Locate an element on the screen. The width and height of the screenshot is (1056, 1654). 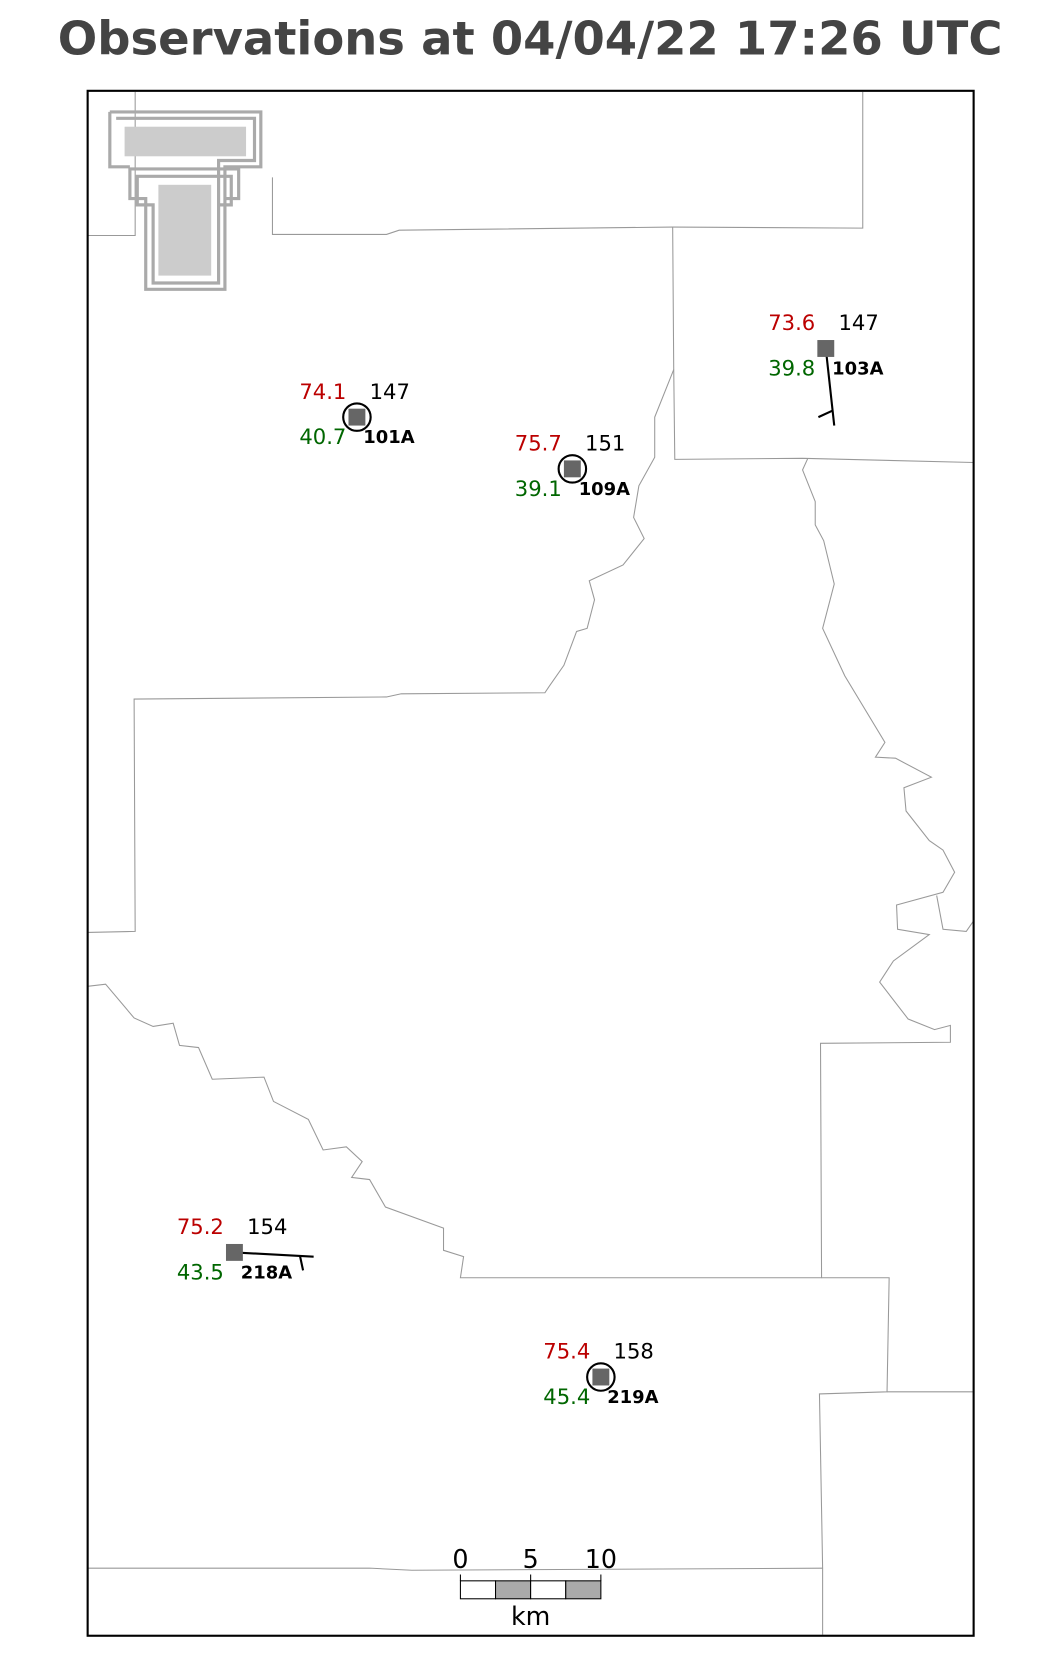
scale-label: 0 is located at coordinates (460, 1559).